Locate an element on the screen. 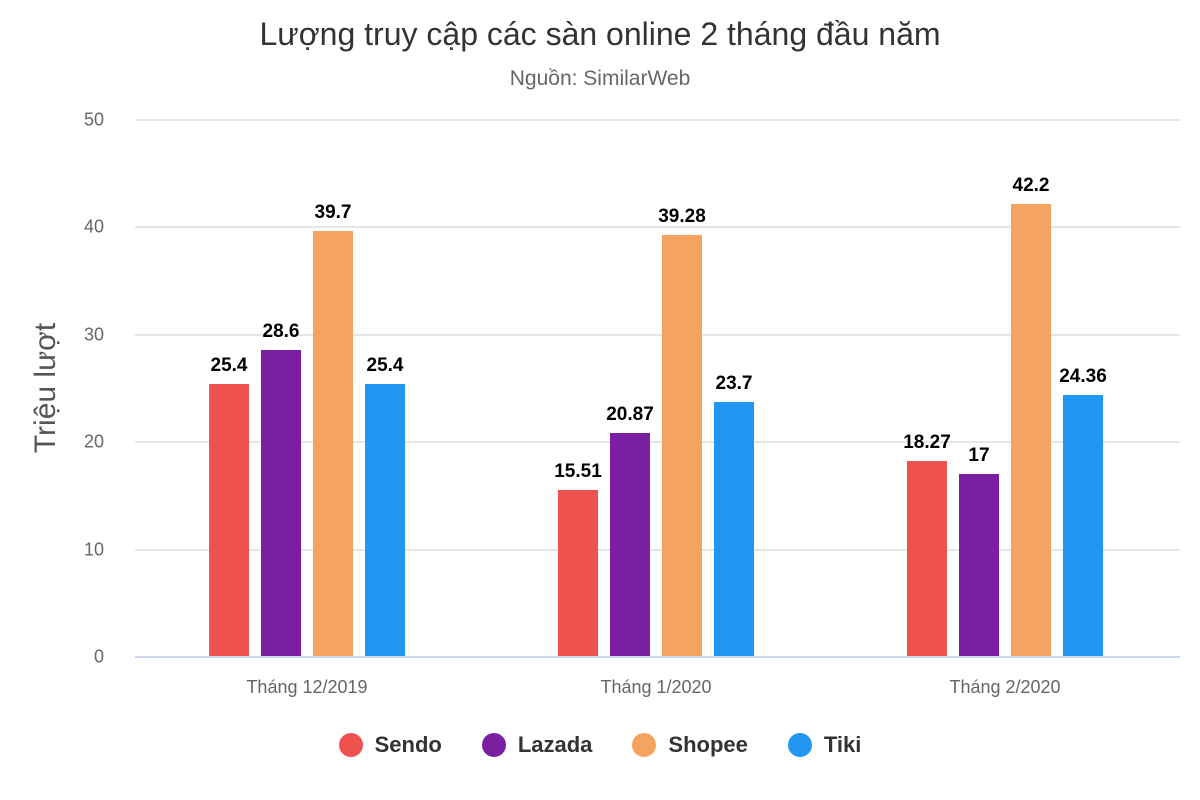  legend-label: Tiki is located at coordinates (842, 744).